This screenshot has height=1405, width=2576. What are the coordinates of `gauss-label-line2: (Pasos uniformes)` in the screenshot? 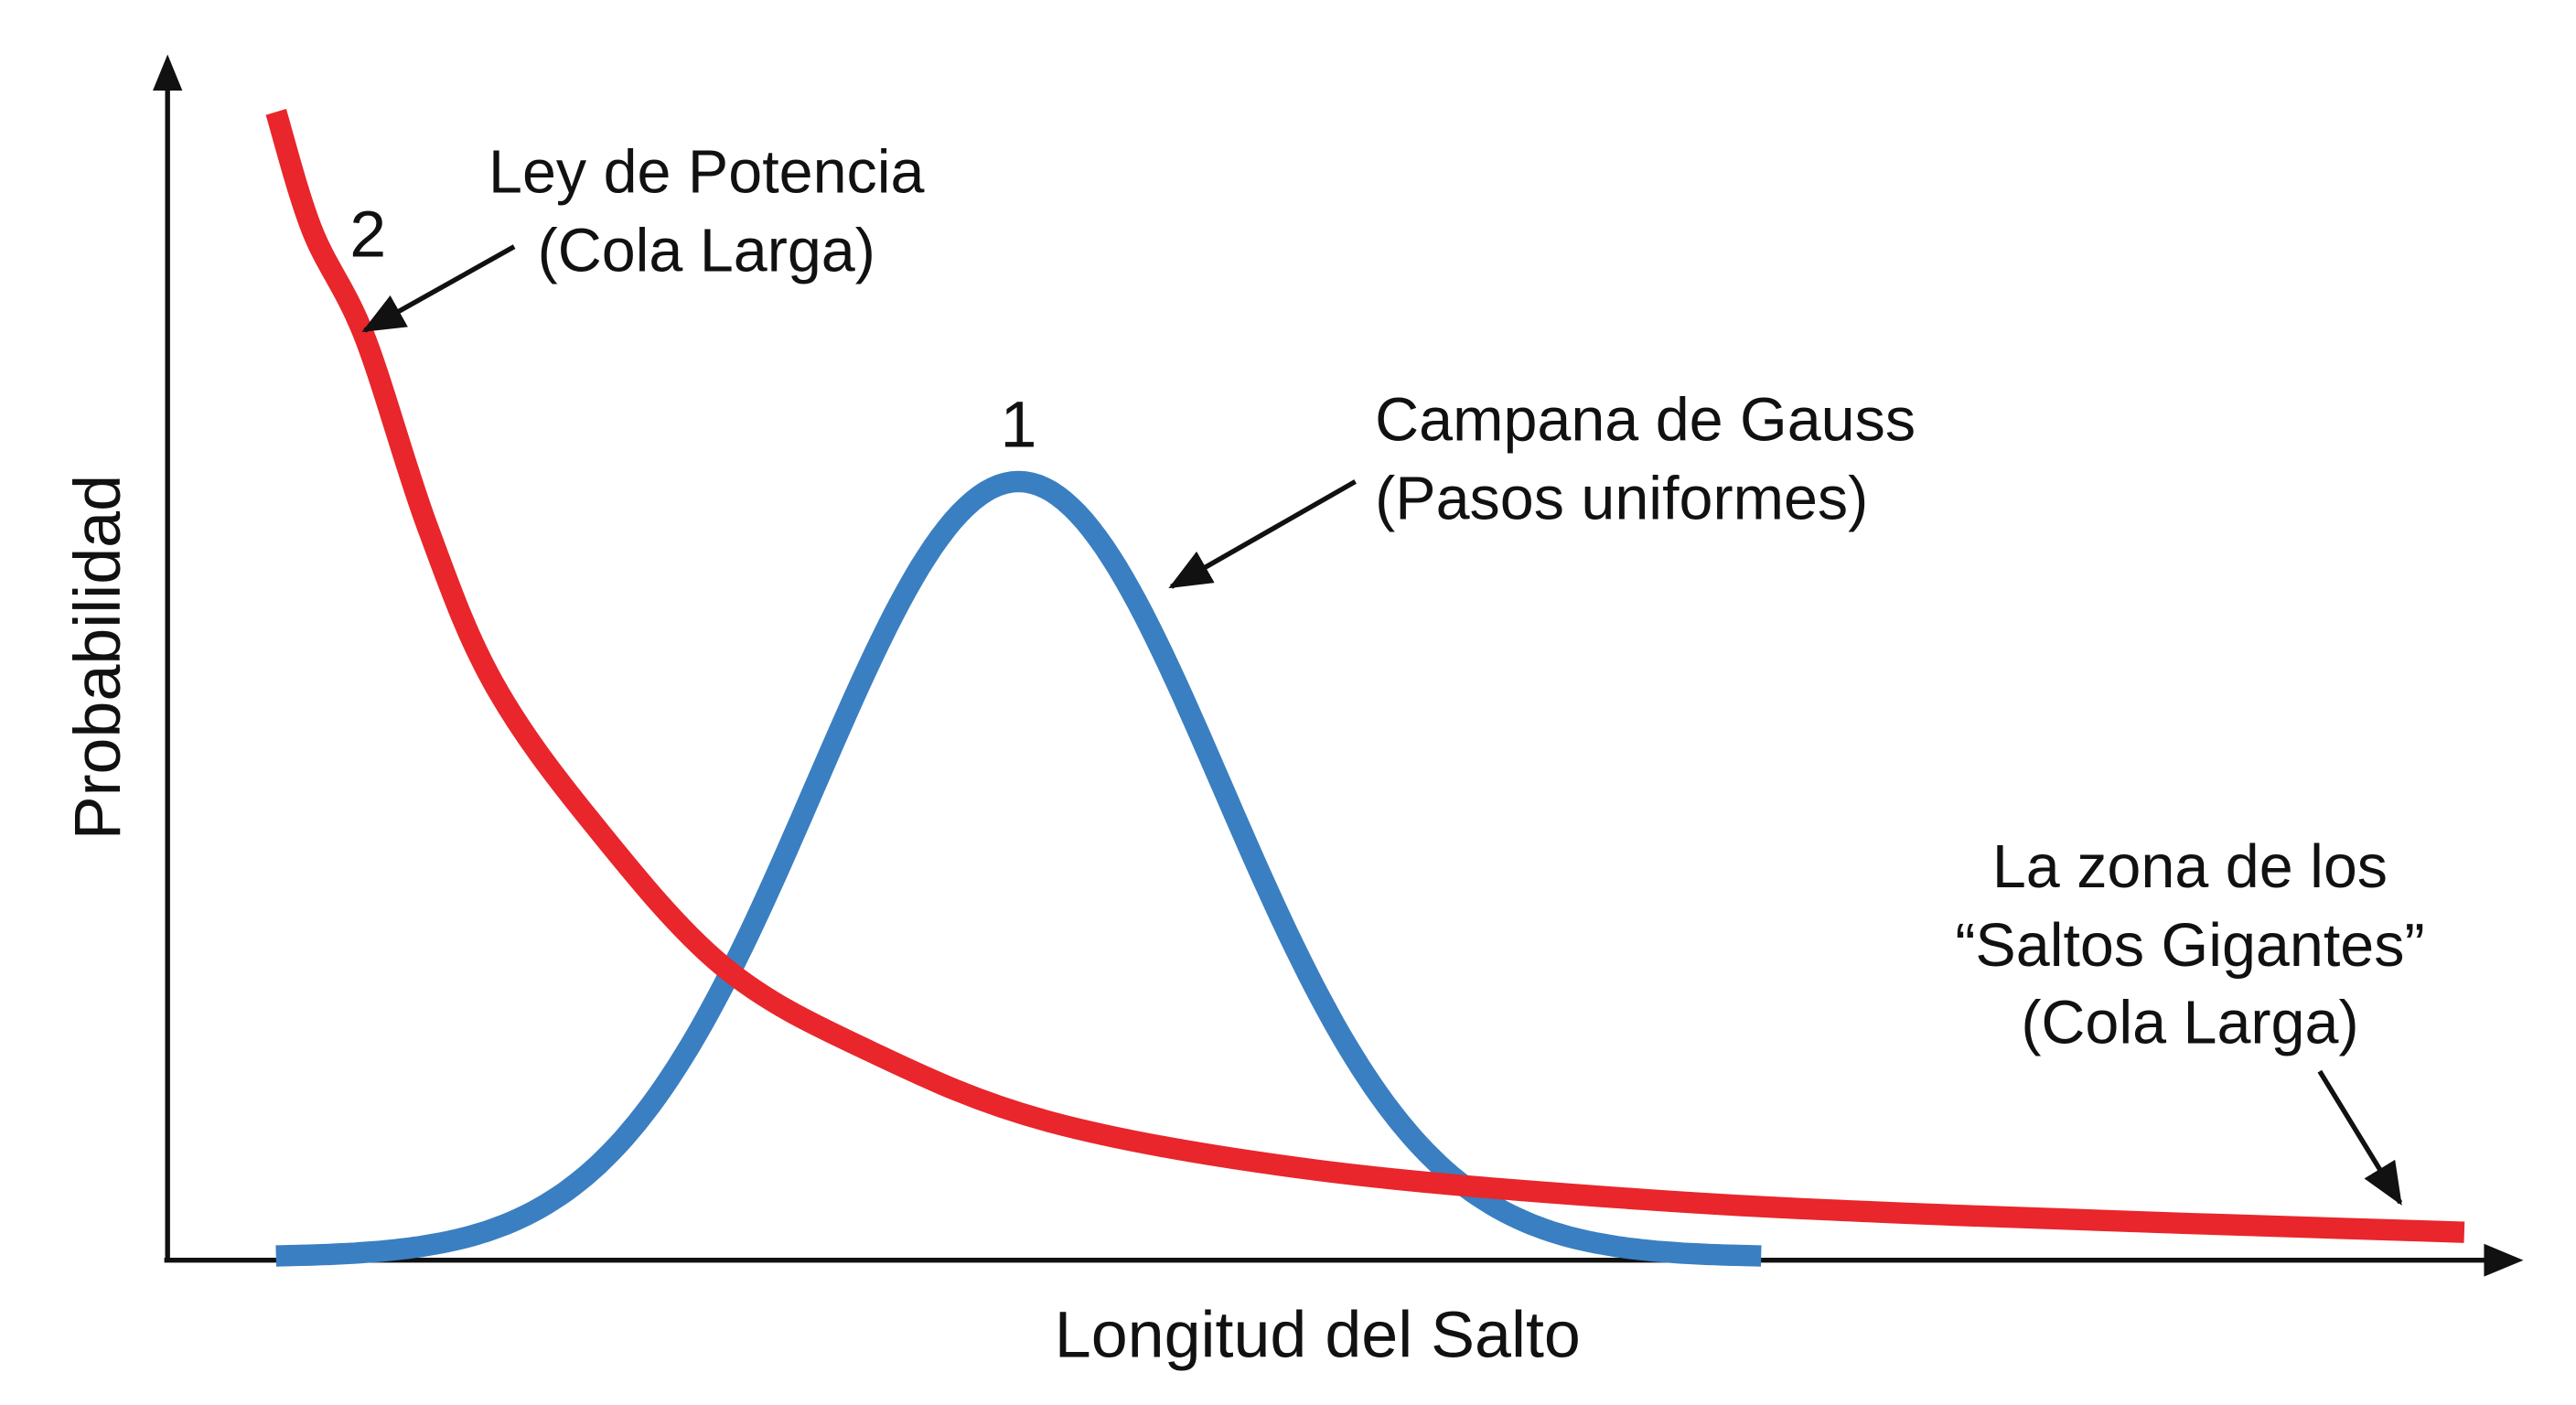 It's located at (1622, 499).